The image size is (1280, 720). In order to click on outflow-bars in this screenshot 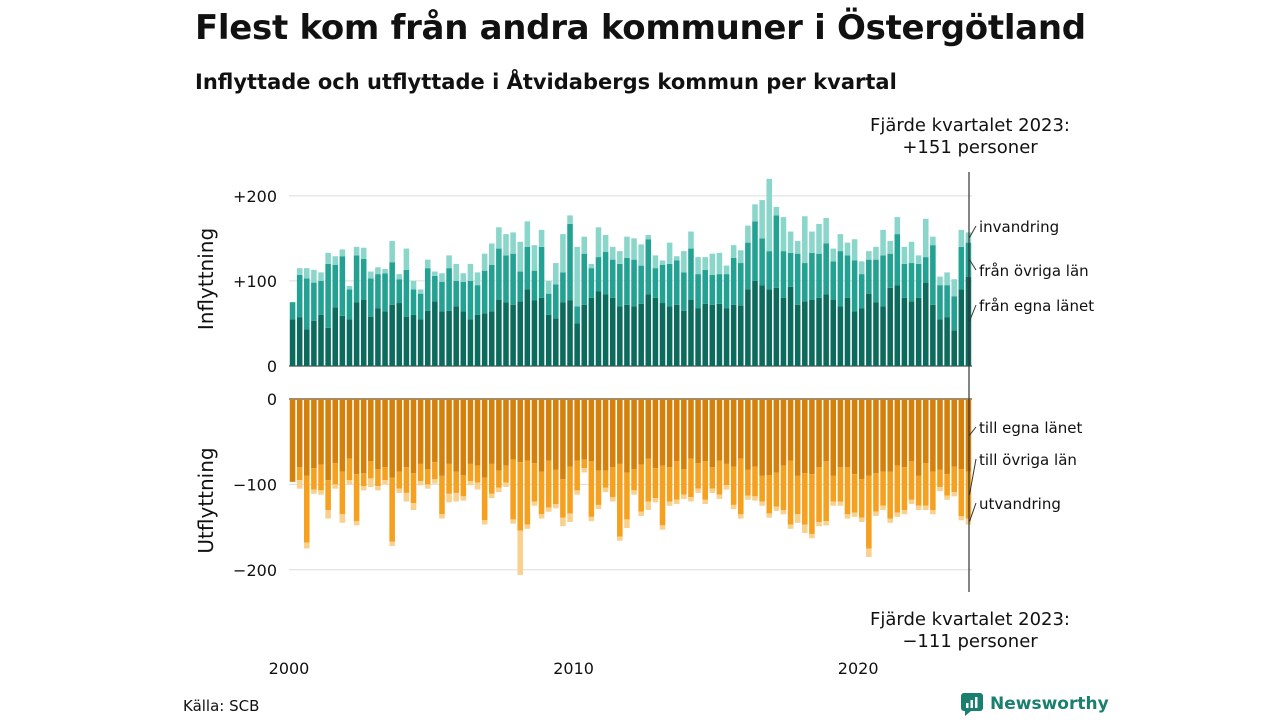, I will do `click(630, 487)`.